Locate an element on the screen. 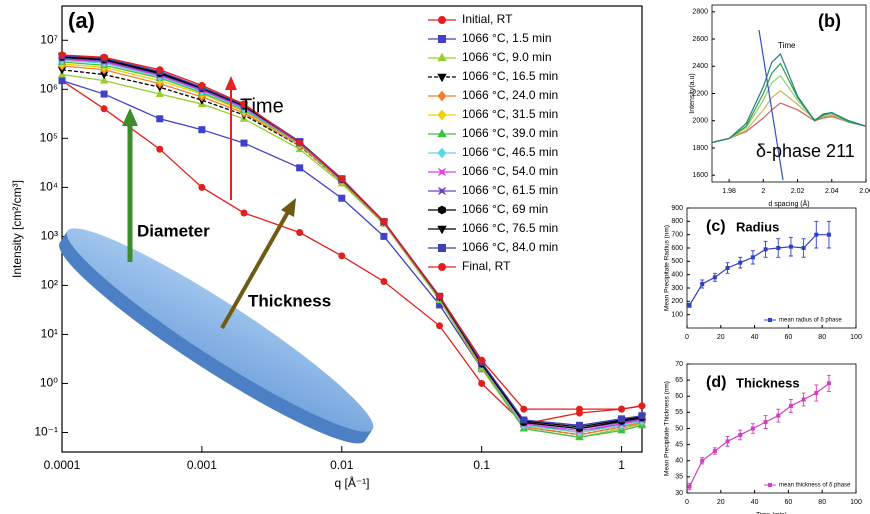  x-tick-label: 2.02 is located at coordinates (798, 191).